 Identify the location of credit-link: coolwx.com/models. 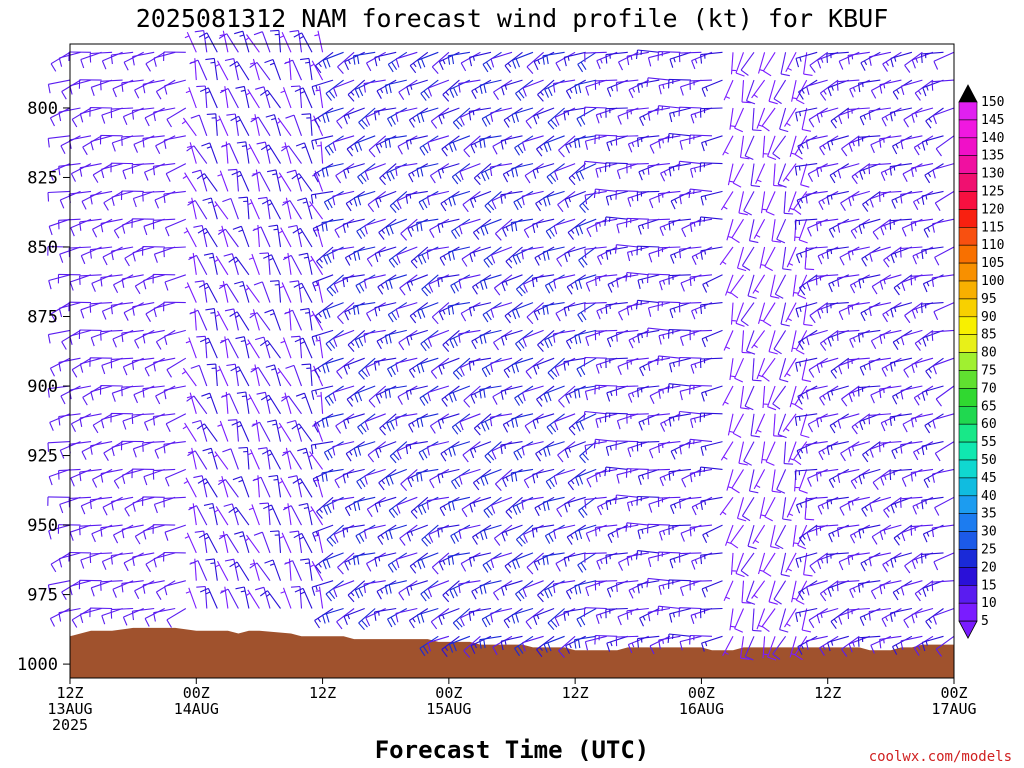
(940, 757).